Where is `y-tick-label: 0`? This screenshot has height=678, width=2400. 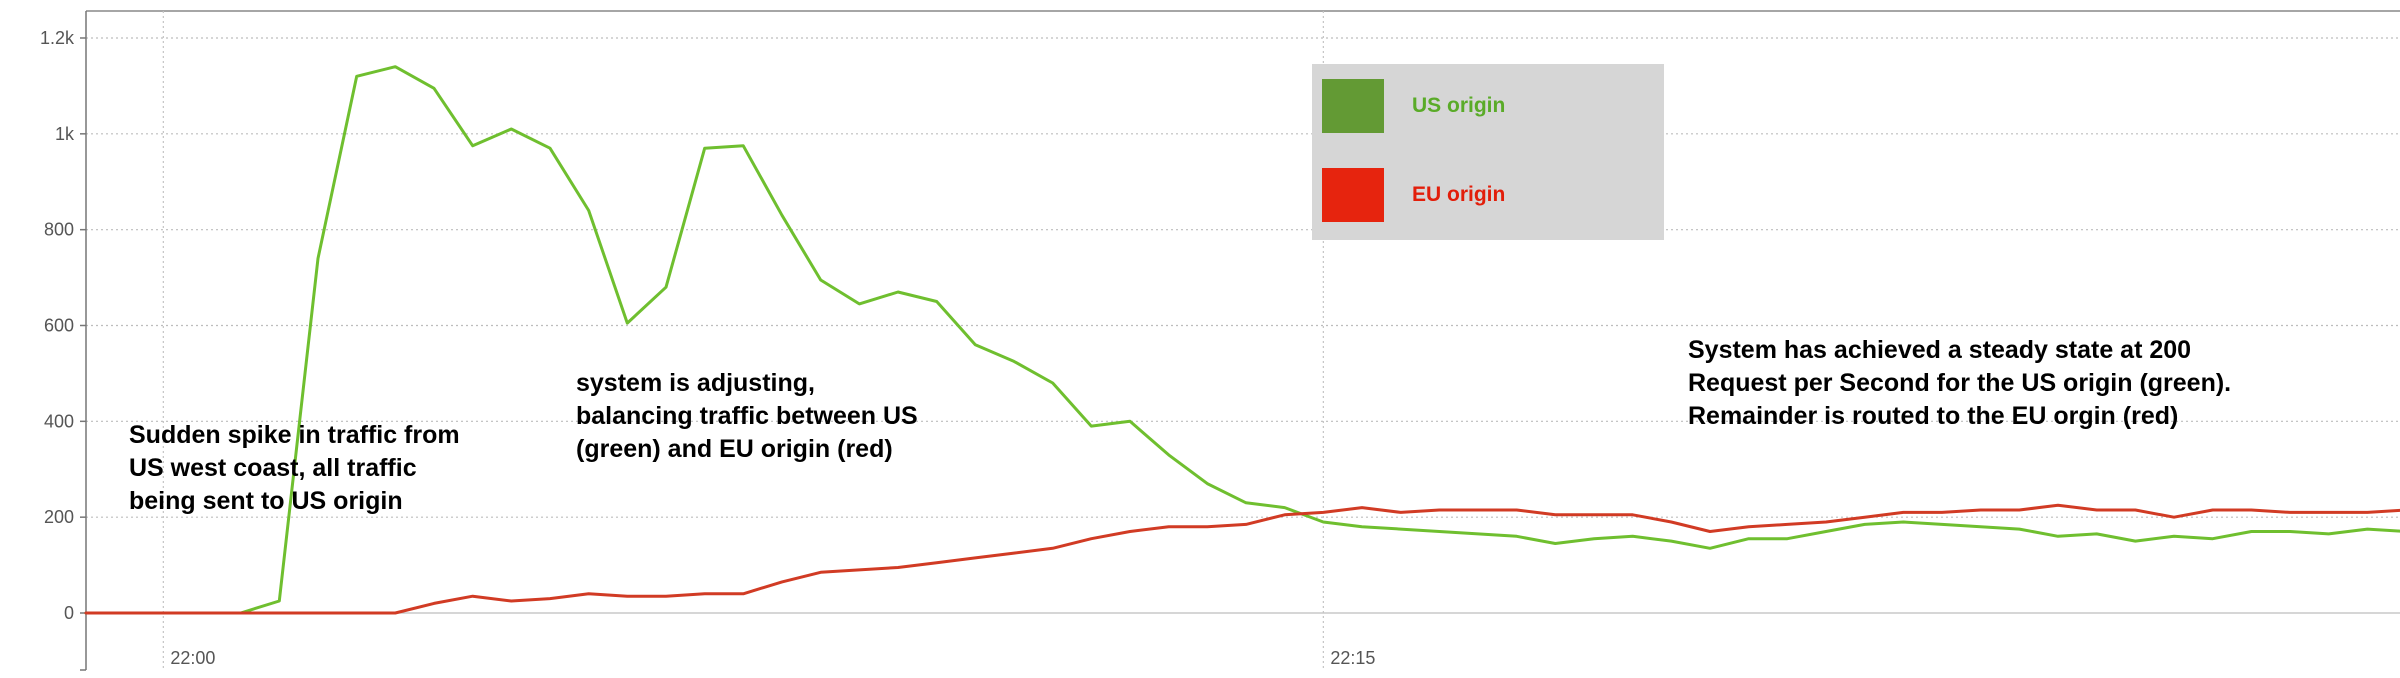
y-tick-label: 0 is located at coordinates (69, 613).